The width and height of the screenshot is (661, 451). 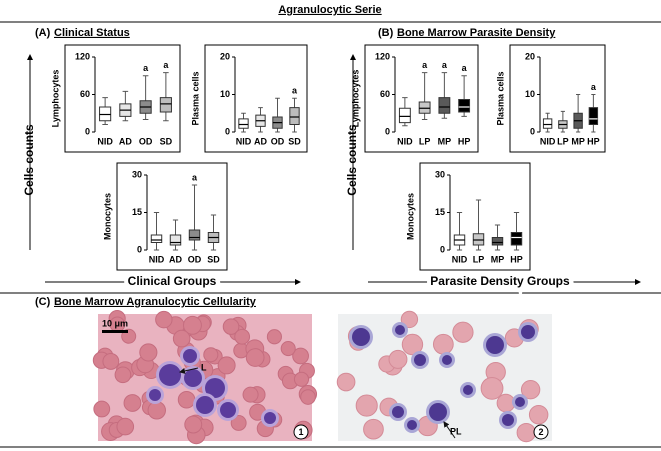 What do you see at coordinates (329, 10) in the screenshot?
I see `figure-title: Agranulocytic Serie` at bounding box center [329, 10].